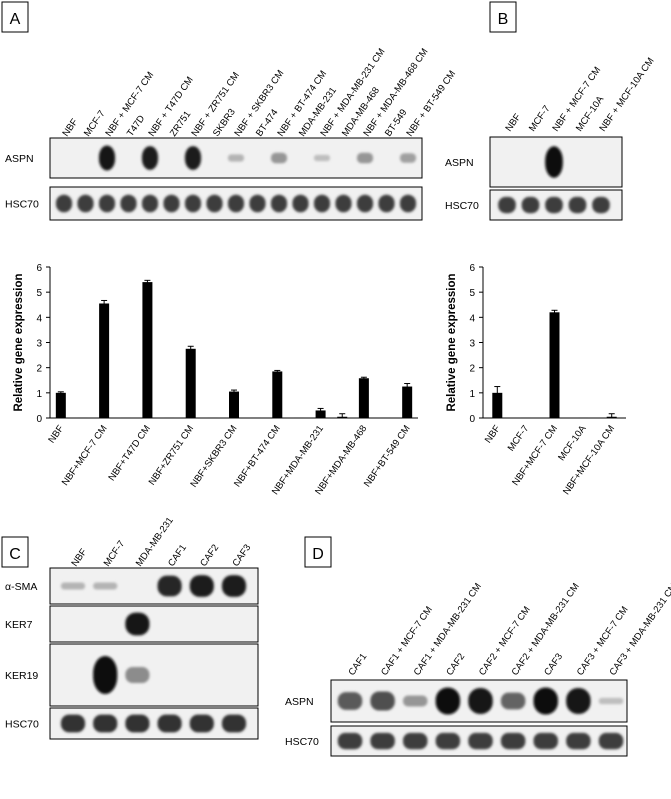 This screenshot has width=671, height=799. What do you see at coordinates (95, 124) in the screenshot?
I see `lane-label-a-2: MCF-7` at bounding box center [95, 124].